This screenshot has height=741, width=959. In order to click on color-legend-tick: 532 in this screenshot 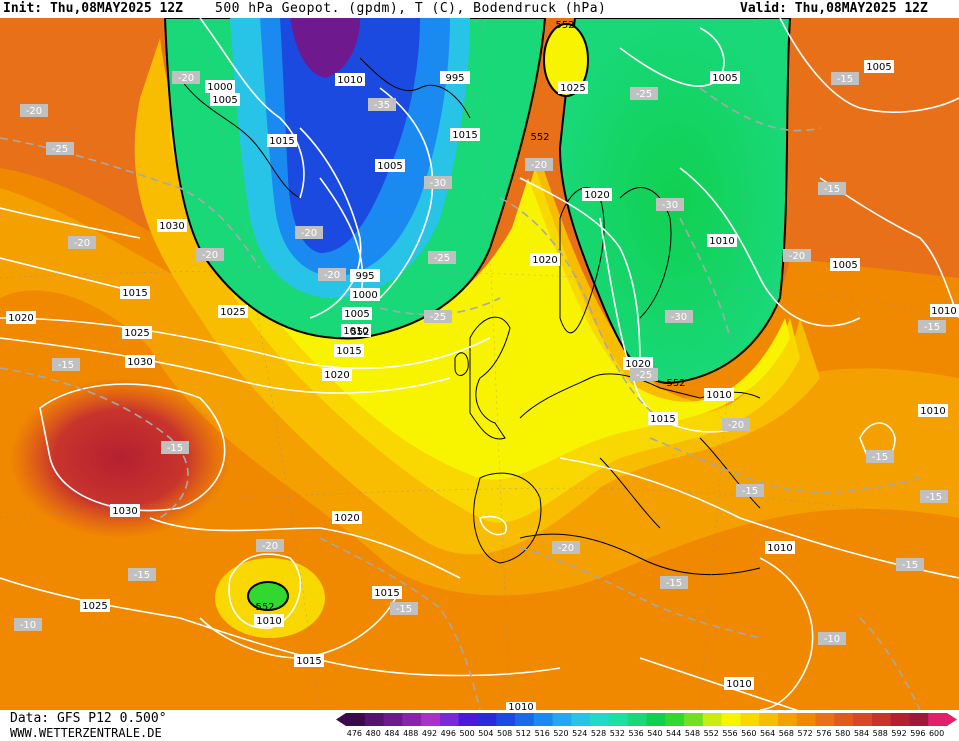, I will do `click(617, 733)`.